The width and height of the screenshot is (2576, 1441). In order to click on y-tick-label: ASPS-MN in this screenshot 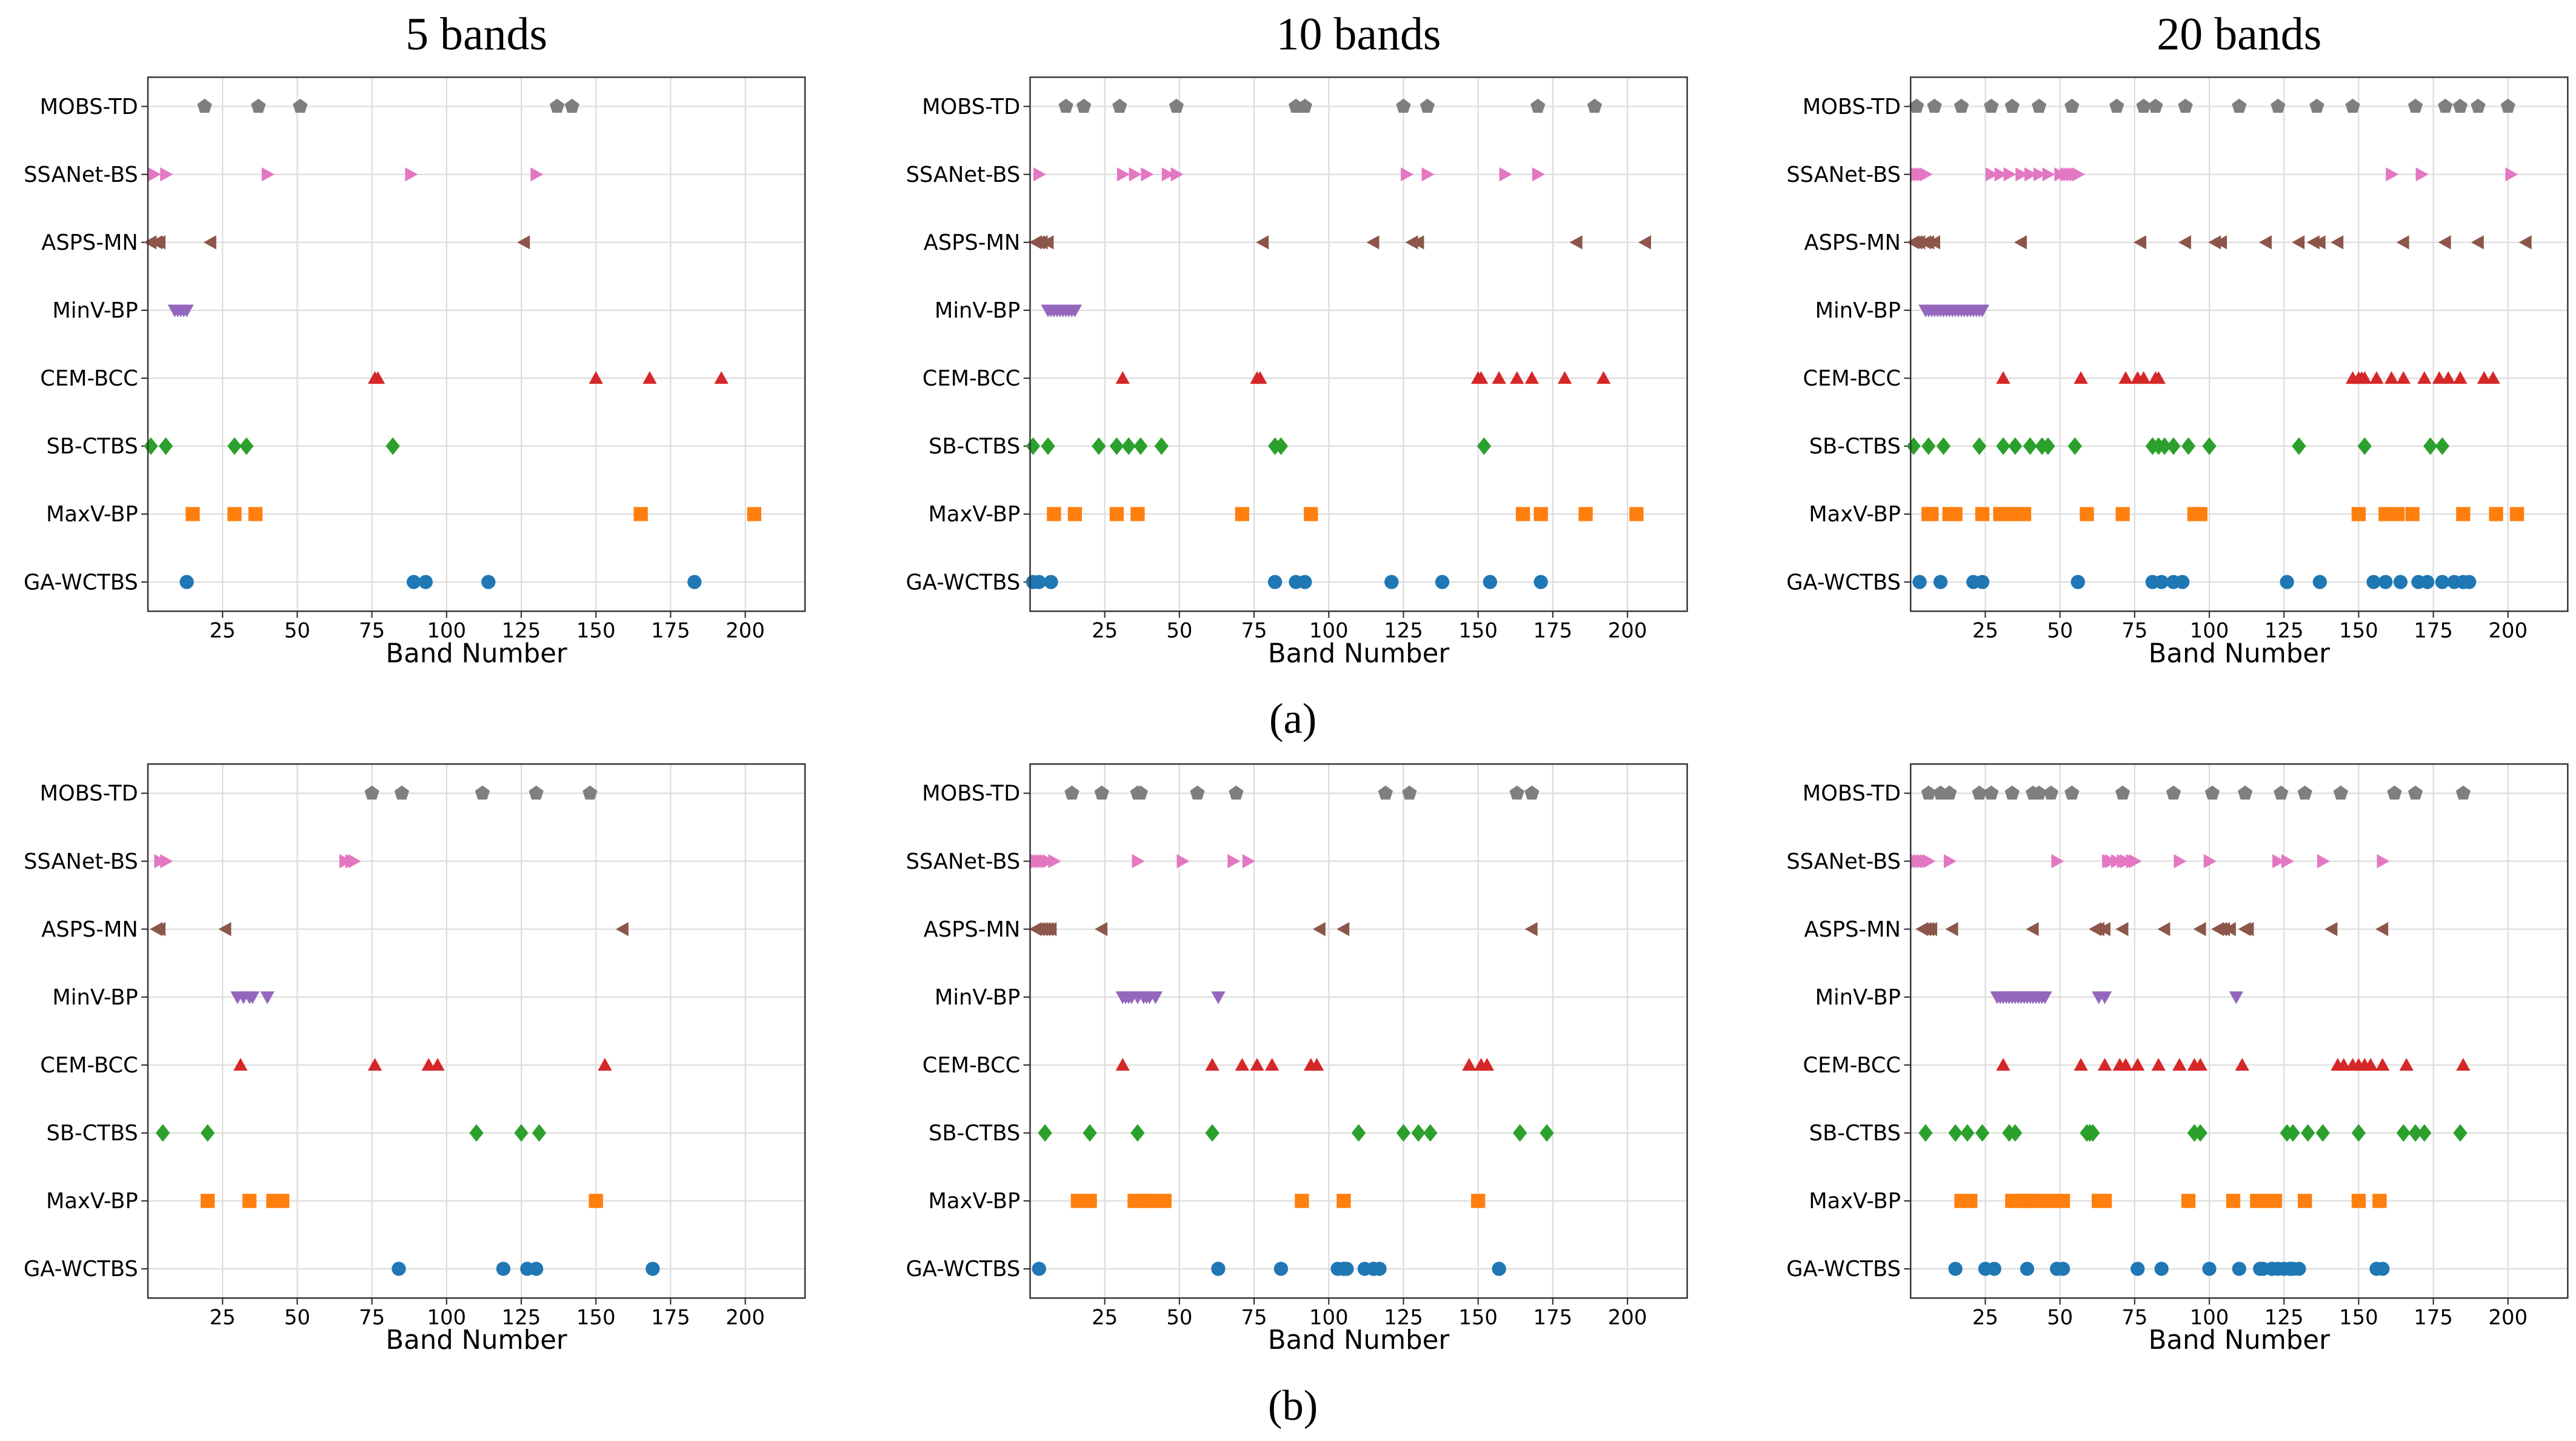, I will do `click(972, 242)`.